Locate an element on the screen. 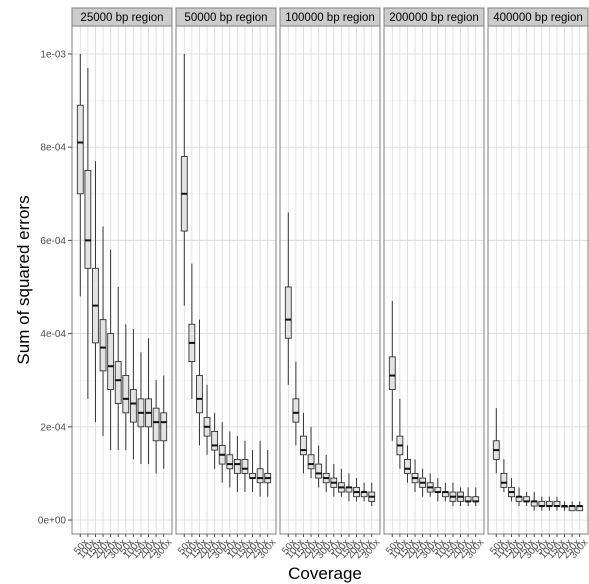 This screenshot has width=589, height=584. y-tick-label: 8e-04 is located at coordinates (53, 148).